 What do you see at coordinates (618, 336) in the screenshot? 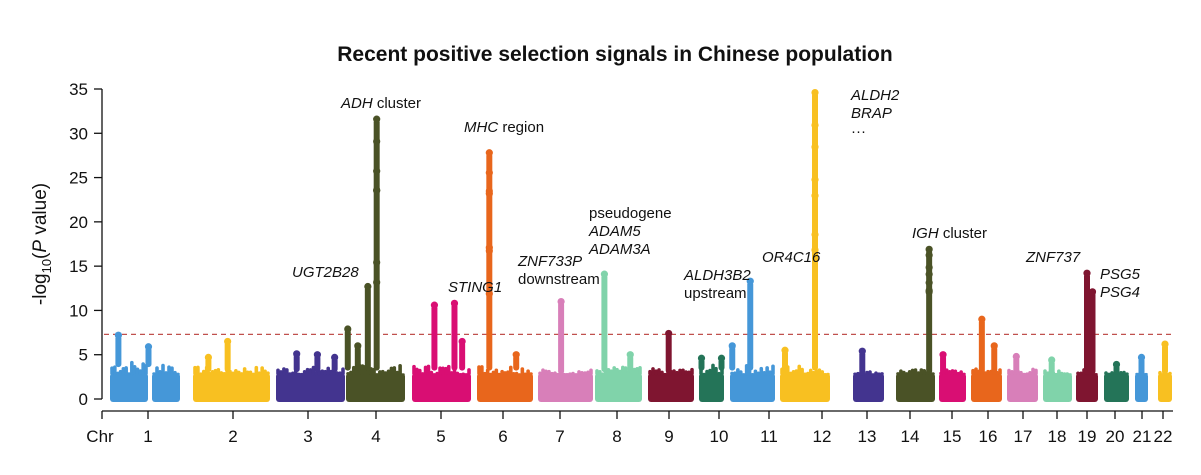
I see `chromosome-8-points` at bounding box center [618, 336].